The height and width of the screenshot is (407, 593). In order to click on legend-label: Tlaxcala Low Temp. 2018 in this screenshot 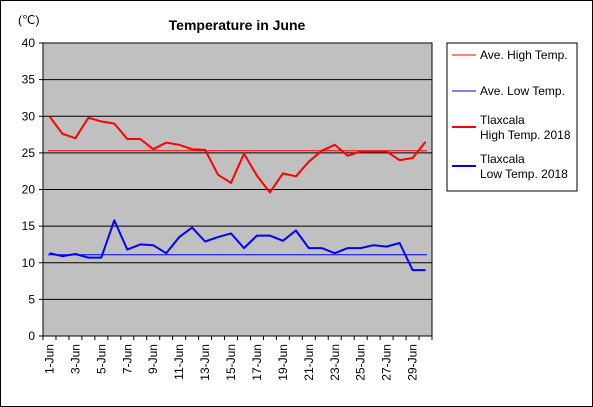, I will do `click(524, 166)`.